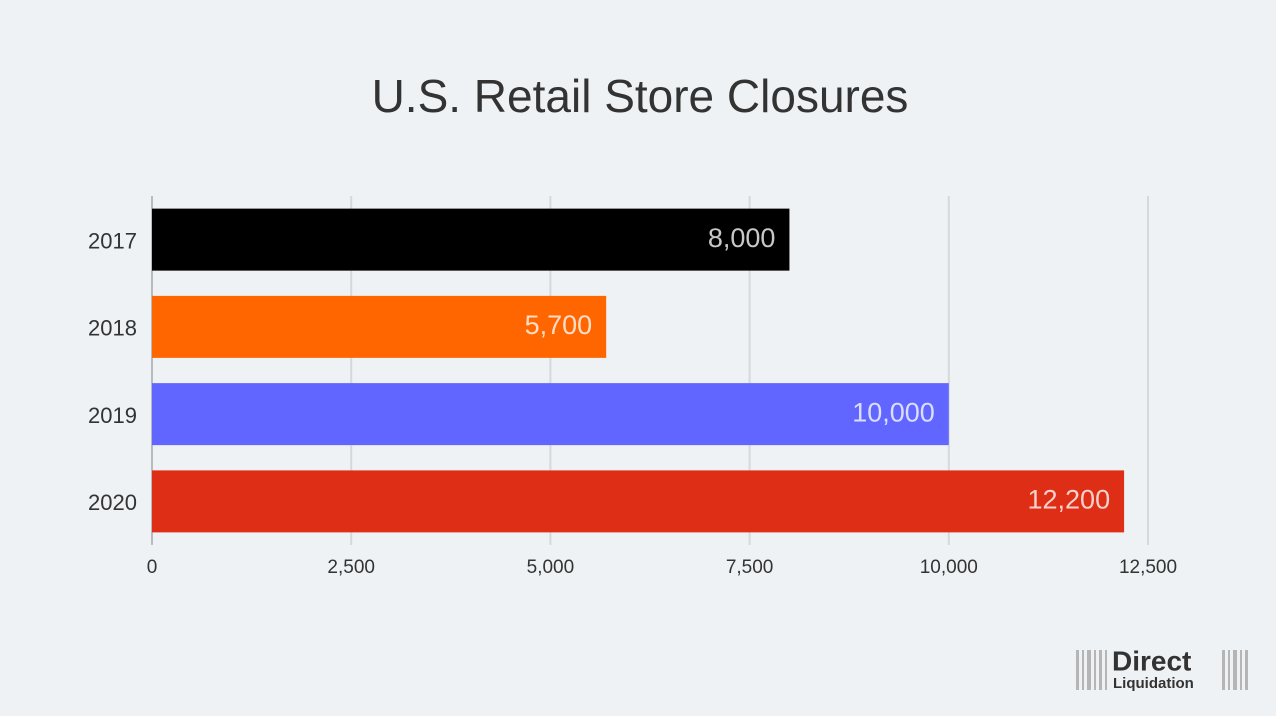 This screenshot has width=1276, height=716. I want to click on y-tick-label: 2019, so click(112, 415).